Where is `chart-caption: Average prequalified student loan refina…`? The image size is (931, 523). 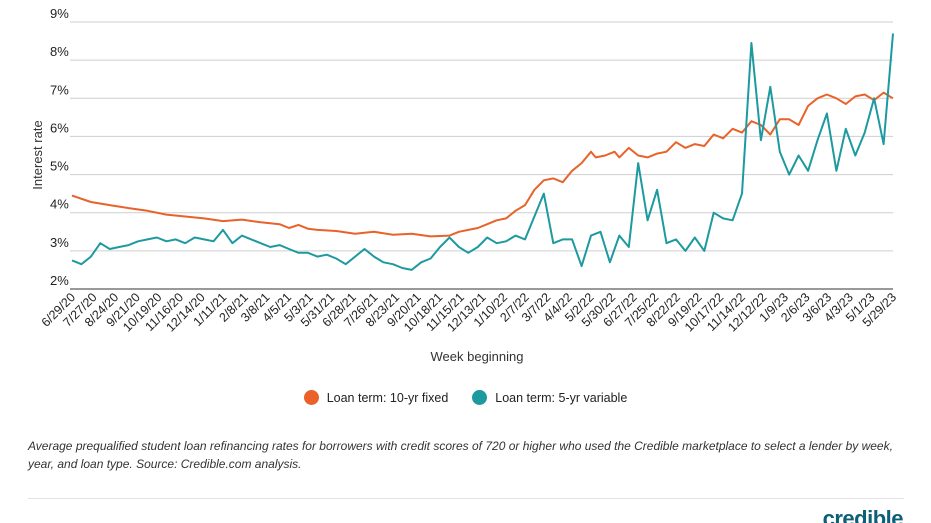
chart-caption: Average prequalified student loan refina… is located at coordinates (460, 455).